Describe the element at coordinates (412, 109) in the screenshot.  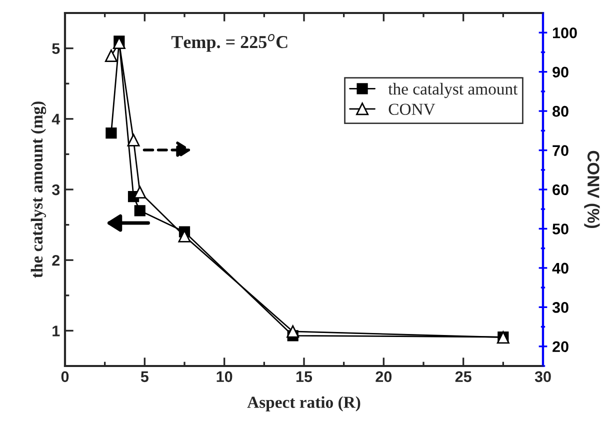
I see `legend-label: CONV` at that location.